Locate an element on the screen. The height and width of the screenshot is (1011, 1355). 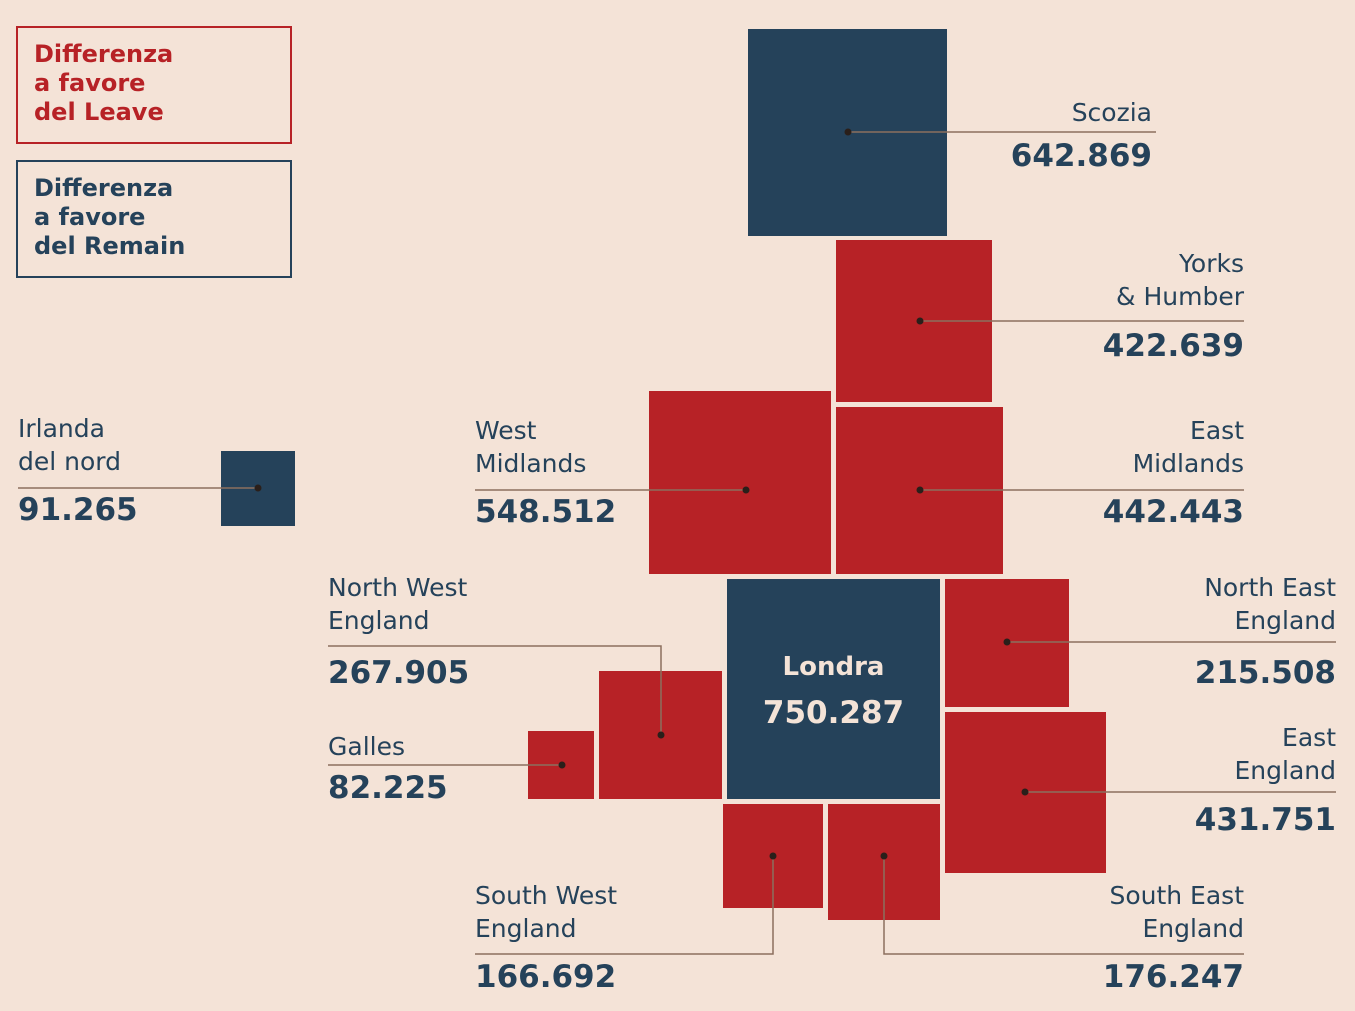
leader-dot-north-east is located at coordinates (1007, 642).